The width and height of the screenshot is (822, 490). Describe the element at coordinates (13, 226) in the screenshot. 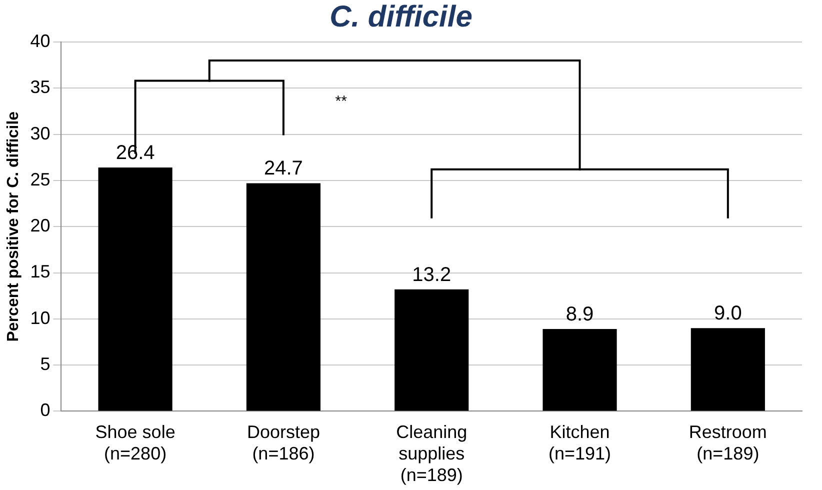

I see `y-axis-title: Percent positive for C. difficile` at that location.